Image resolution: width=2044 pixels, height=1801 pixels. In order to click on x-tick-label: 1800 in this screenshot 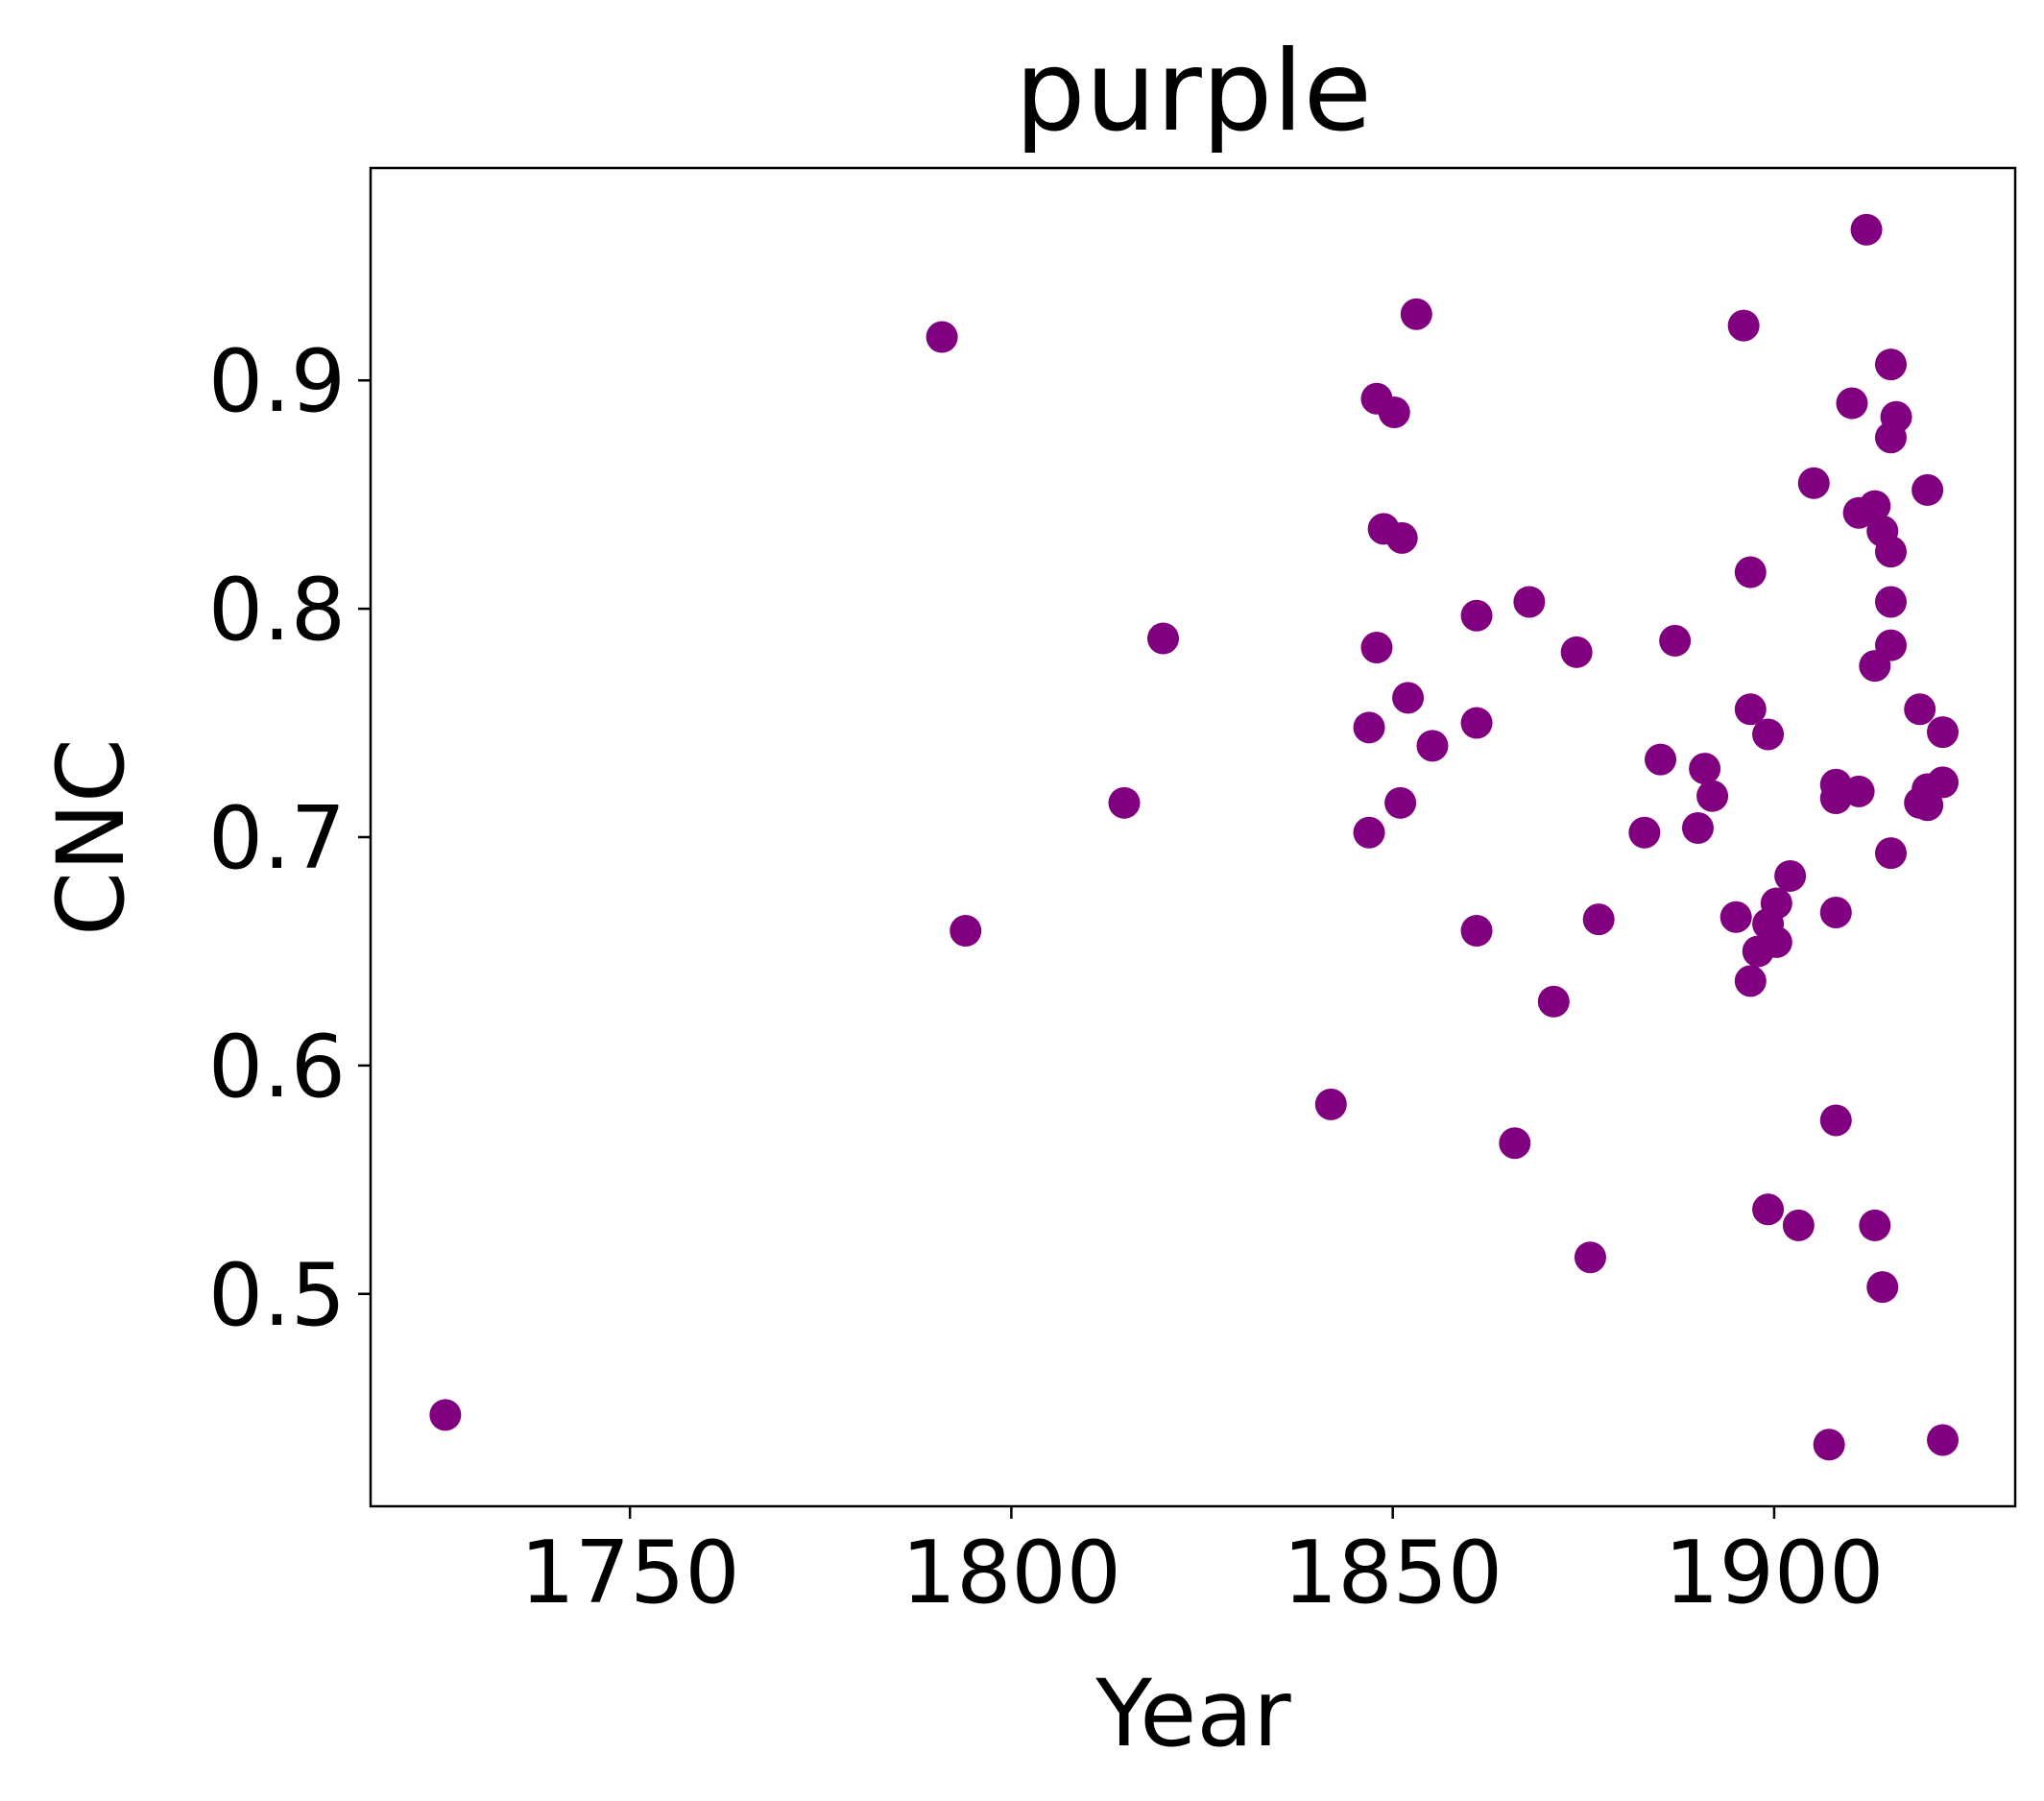, I will do `click(1011, 1573)`.